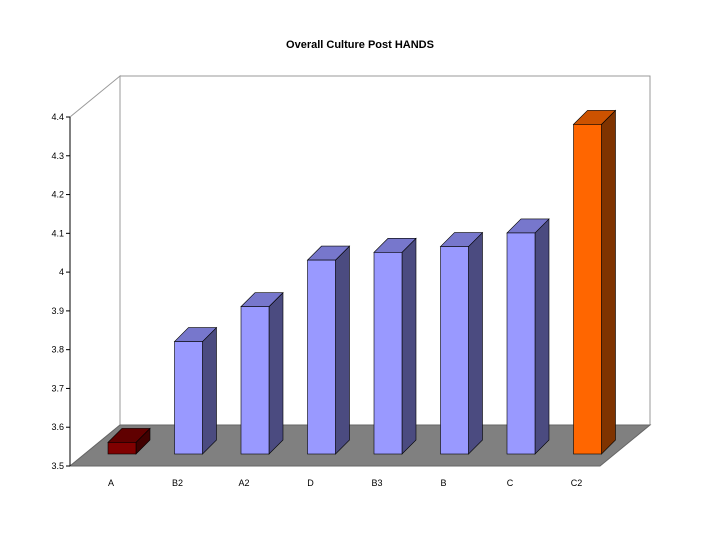  Describe the element at coordinates (57, 311) in the screenshot. I see `y-tick-label: 3.9` at that location.